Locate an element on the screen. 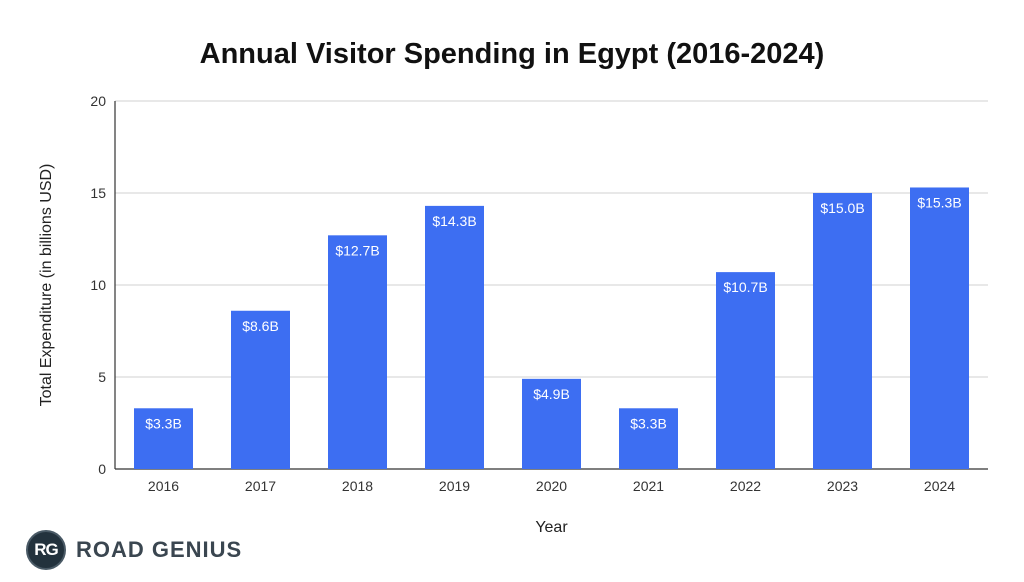 This screenshot has height=582, width=1024. y-tick-label: 10 is located at coordinates (98, 285).